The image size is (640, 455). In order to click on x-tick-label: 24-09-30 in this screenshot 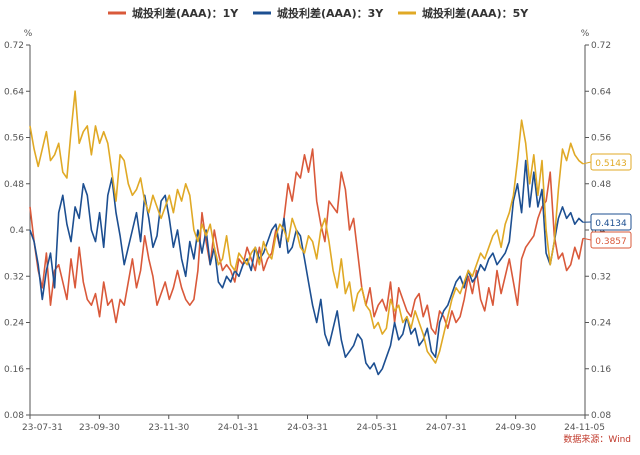, I will do `click(515, 428)`.